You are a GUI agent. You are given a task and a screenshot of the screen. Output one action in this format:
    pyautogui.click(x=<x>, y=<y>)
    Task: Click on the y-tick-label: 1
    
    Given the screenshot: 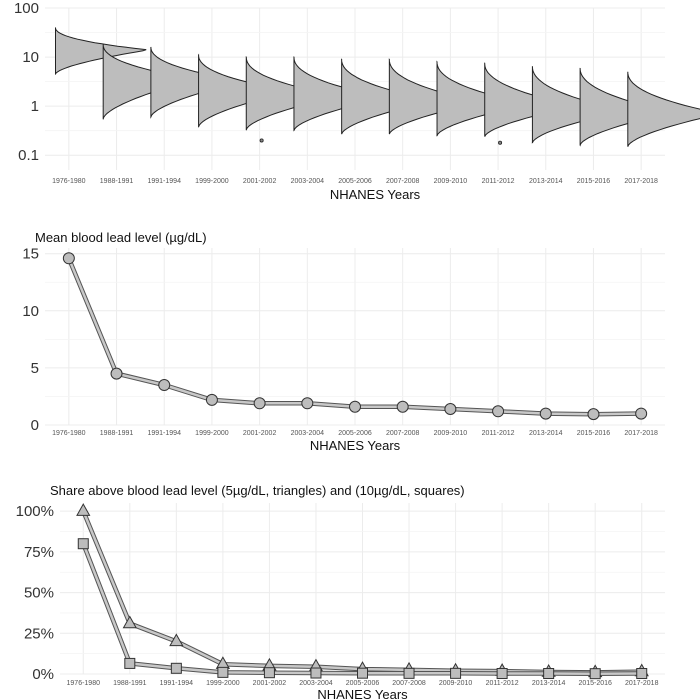 What is the action you would take?
    pyautogui.click(x=35, y=106)
    